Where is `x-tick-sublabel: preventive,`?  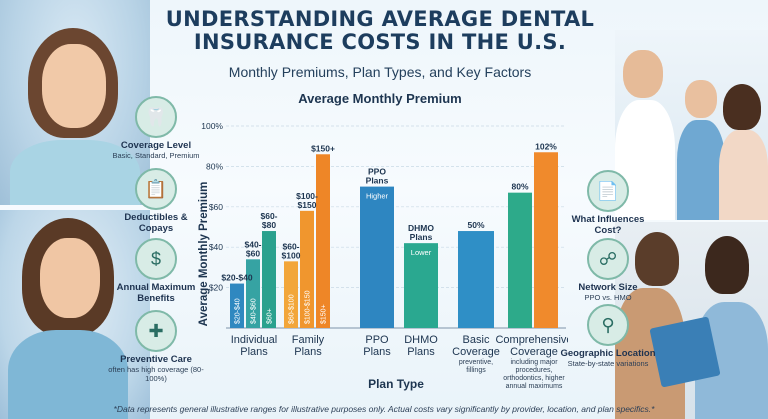
x-tick-sublabel: preventive, is located at coordinates (476, 362).